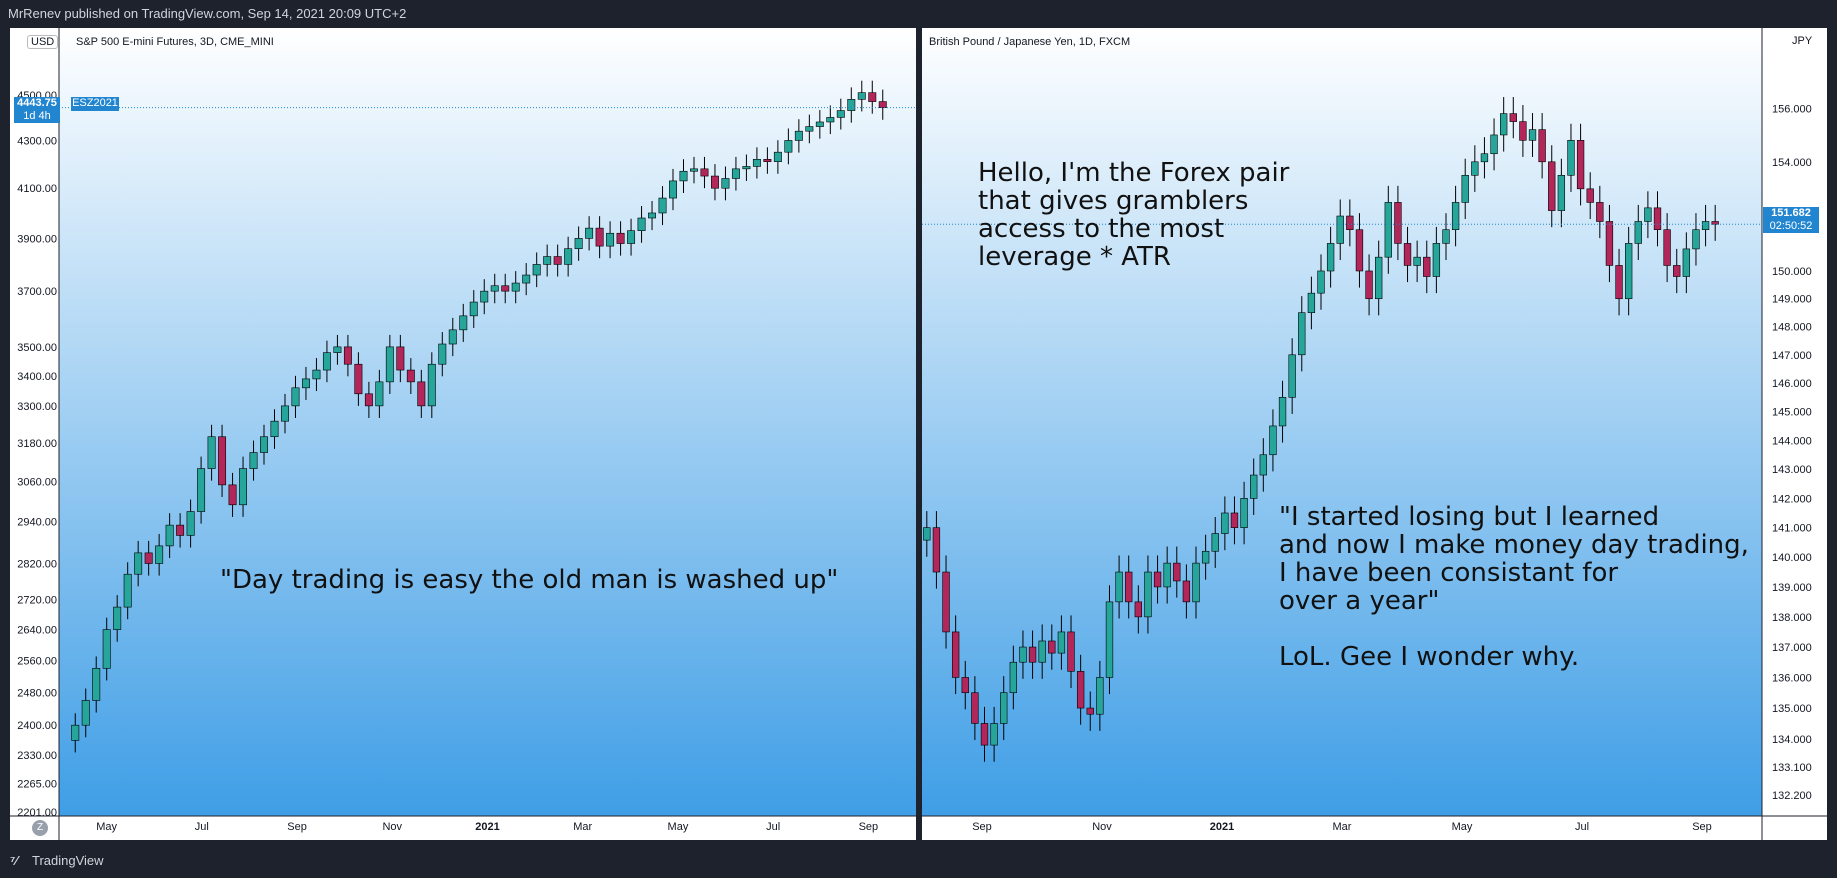 This screenshot has height=878, width=1837. I want to click on y-tick-label: 4300.00, so click(37, 141).